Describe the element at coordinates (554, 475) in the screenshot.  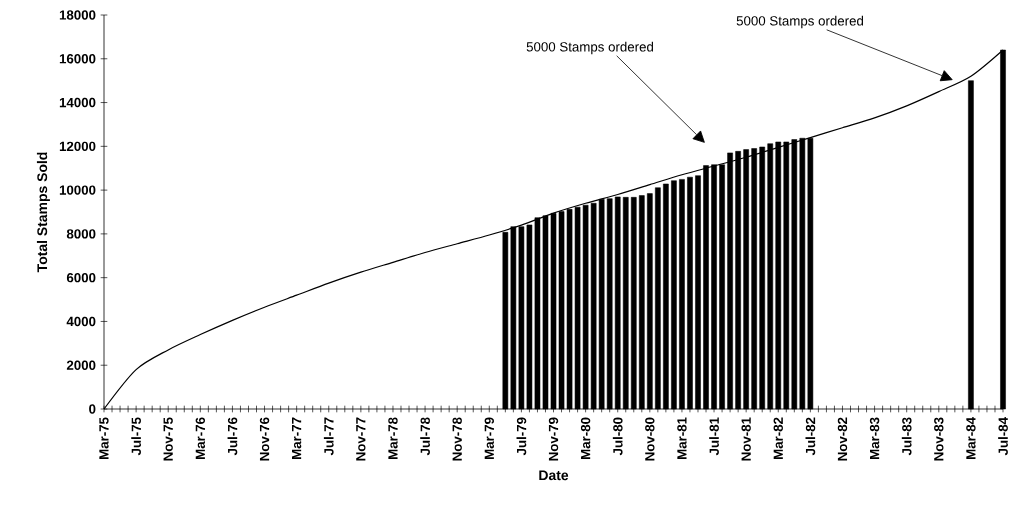
I see `x-axis-title: Date` at that location.